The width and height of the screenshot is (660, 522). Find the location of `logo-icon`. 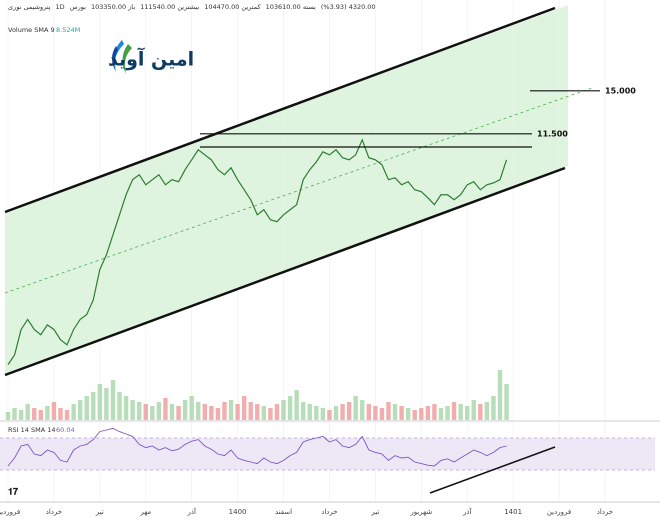

logo-icon is located at coordinates (122, 57).